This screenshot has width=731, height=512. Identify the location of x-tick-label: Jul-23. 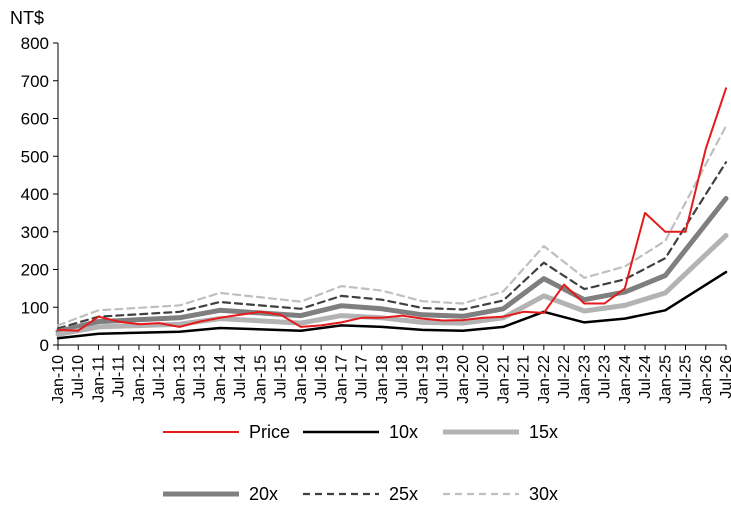
(605, 377).